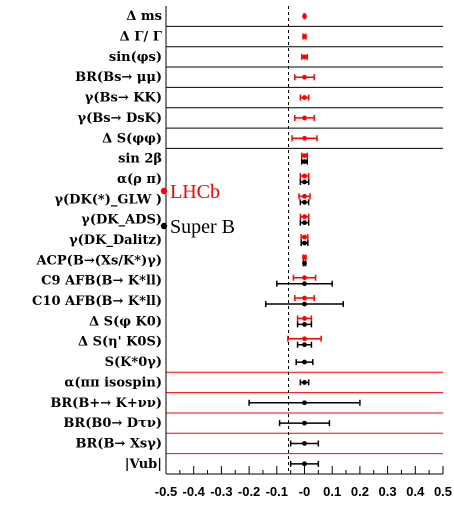  What do you see at coordinates (98, 260) in the screenshot?
I see `row-label: ACP(B→(Xs/K*)γ)` at bounding box center [98, 260].